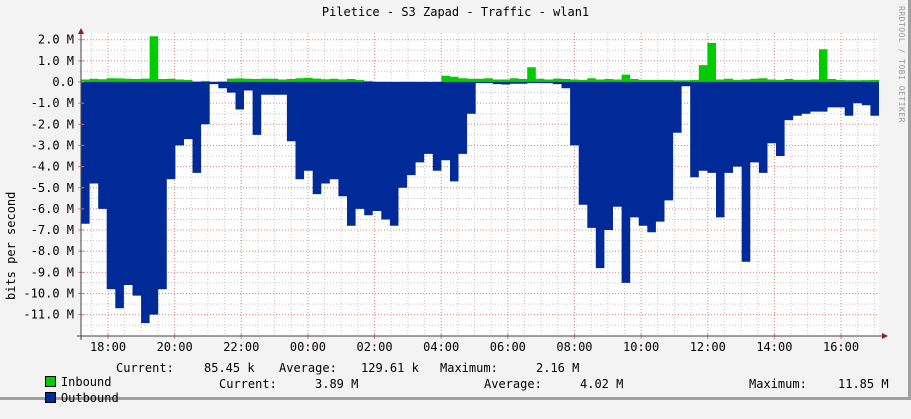 The width and height of the screenshot is (911, 419). I want to click on x-tick-label: 04:00, so click(441, 347).